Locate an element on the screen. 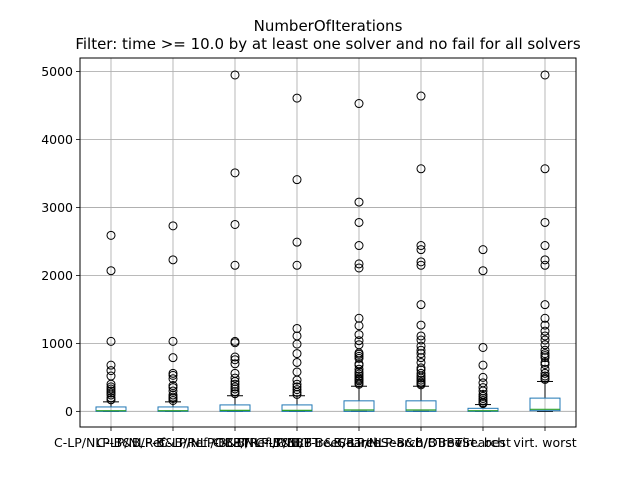  y-tick-label: 1000 is located at coordinates (57, 343).